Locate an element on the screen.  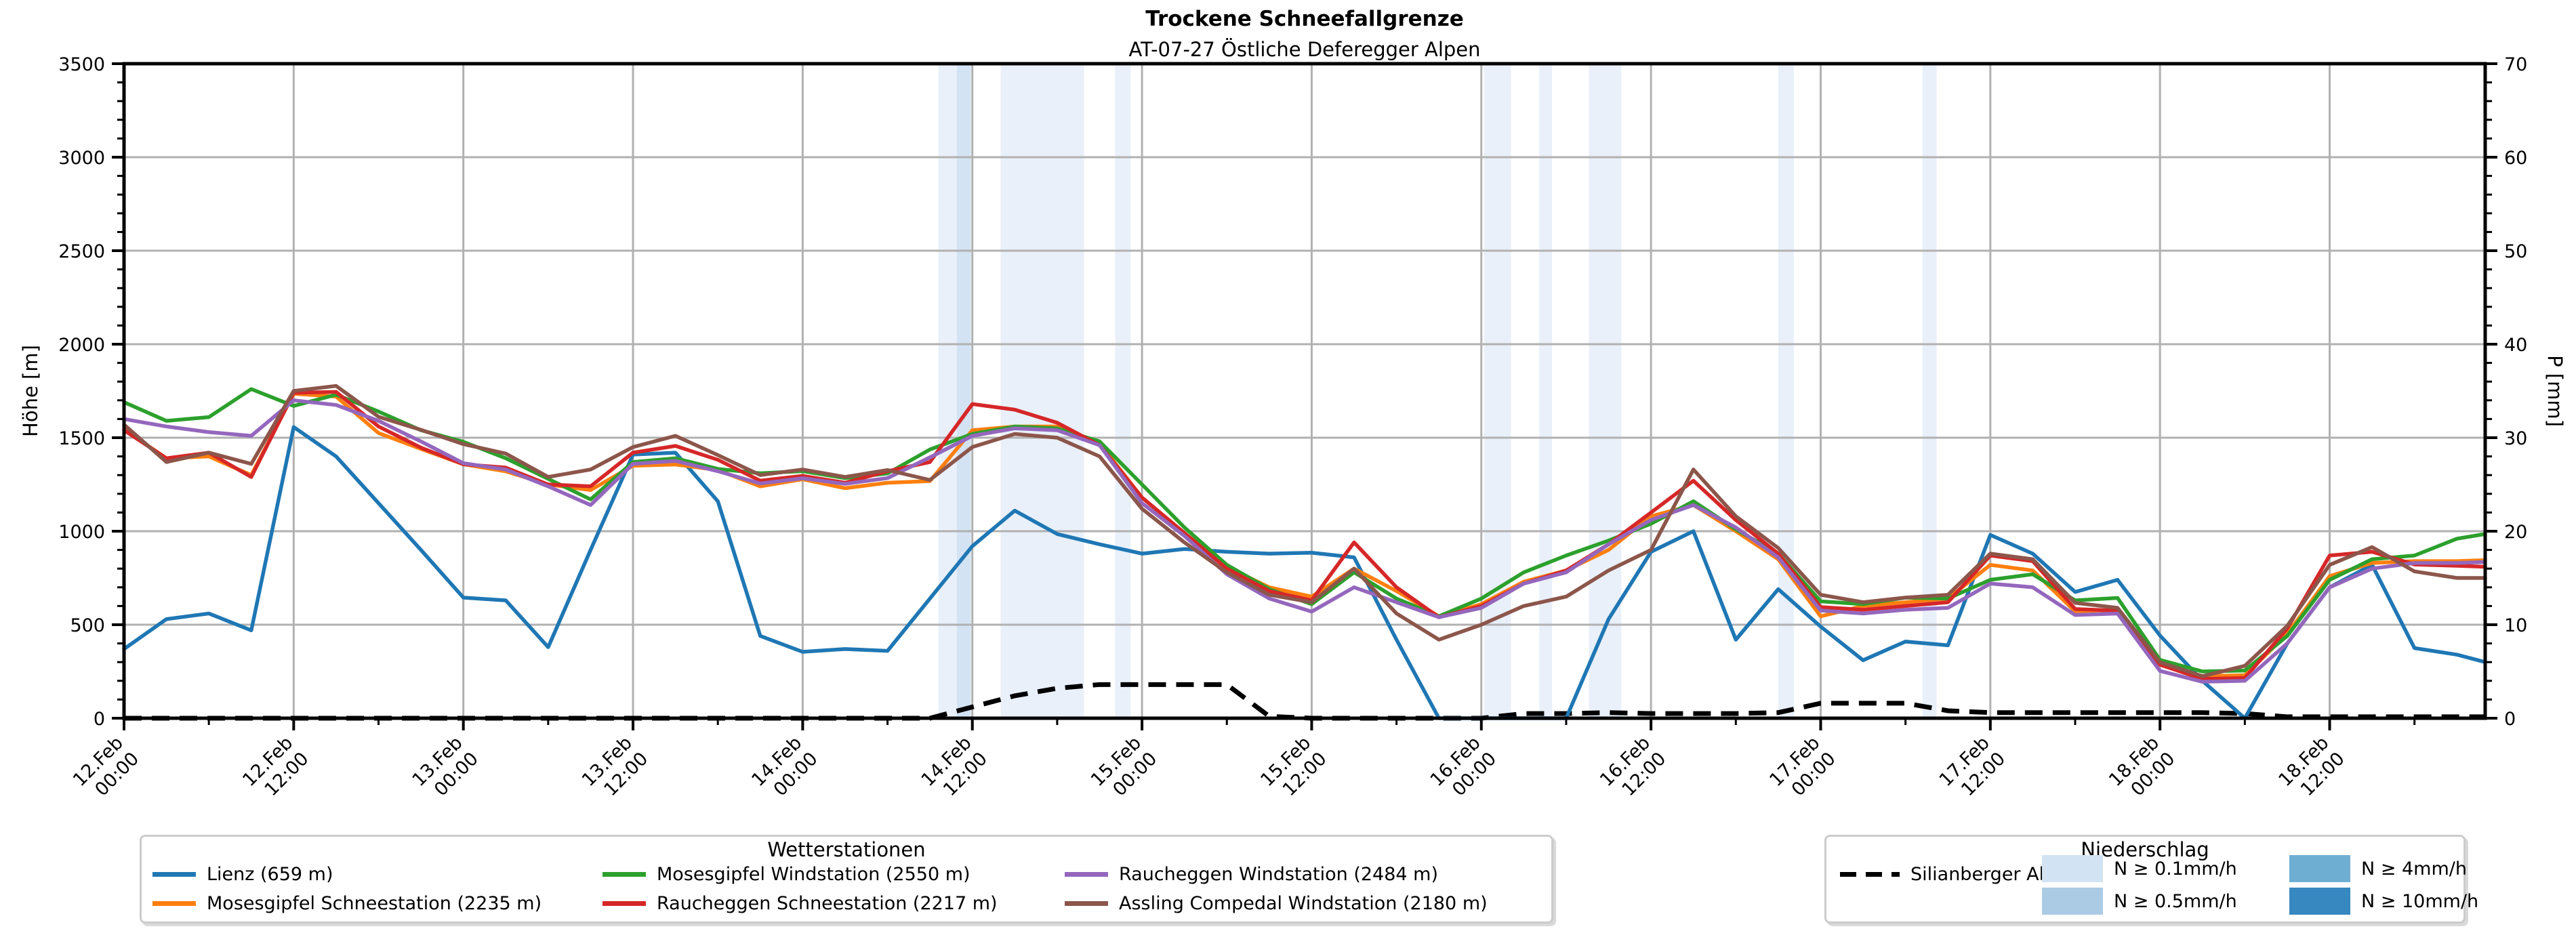
x-tick-label: 13.Feb00:00 is located at coordinates (446, 769).